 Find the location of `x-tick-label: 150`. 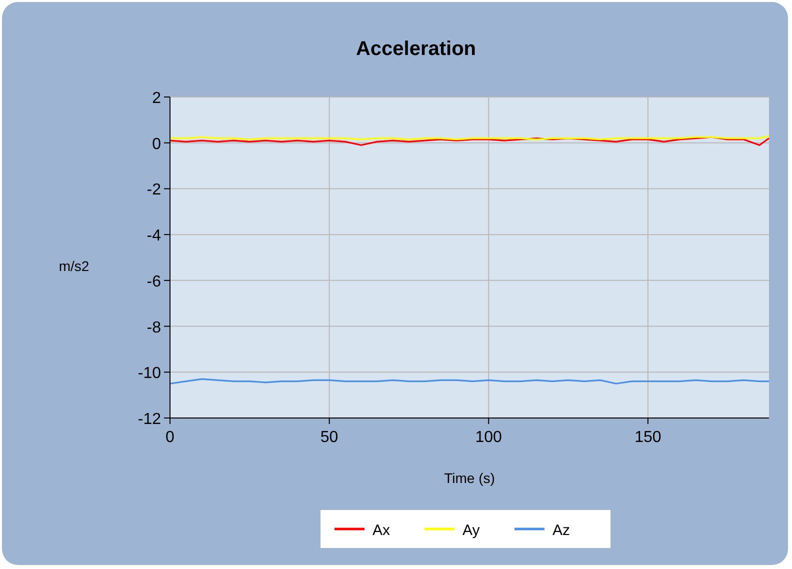

x-tick-label: 150 is located at coordinates (648, 437).